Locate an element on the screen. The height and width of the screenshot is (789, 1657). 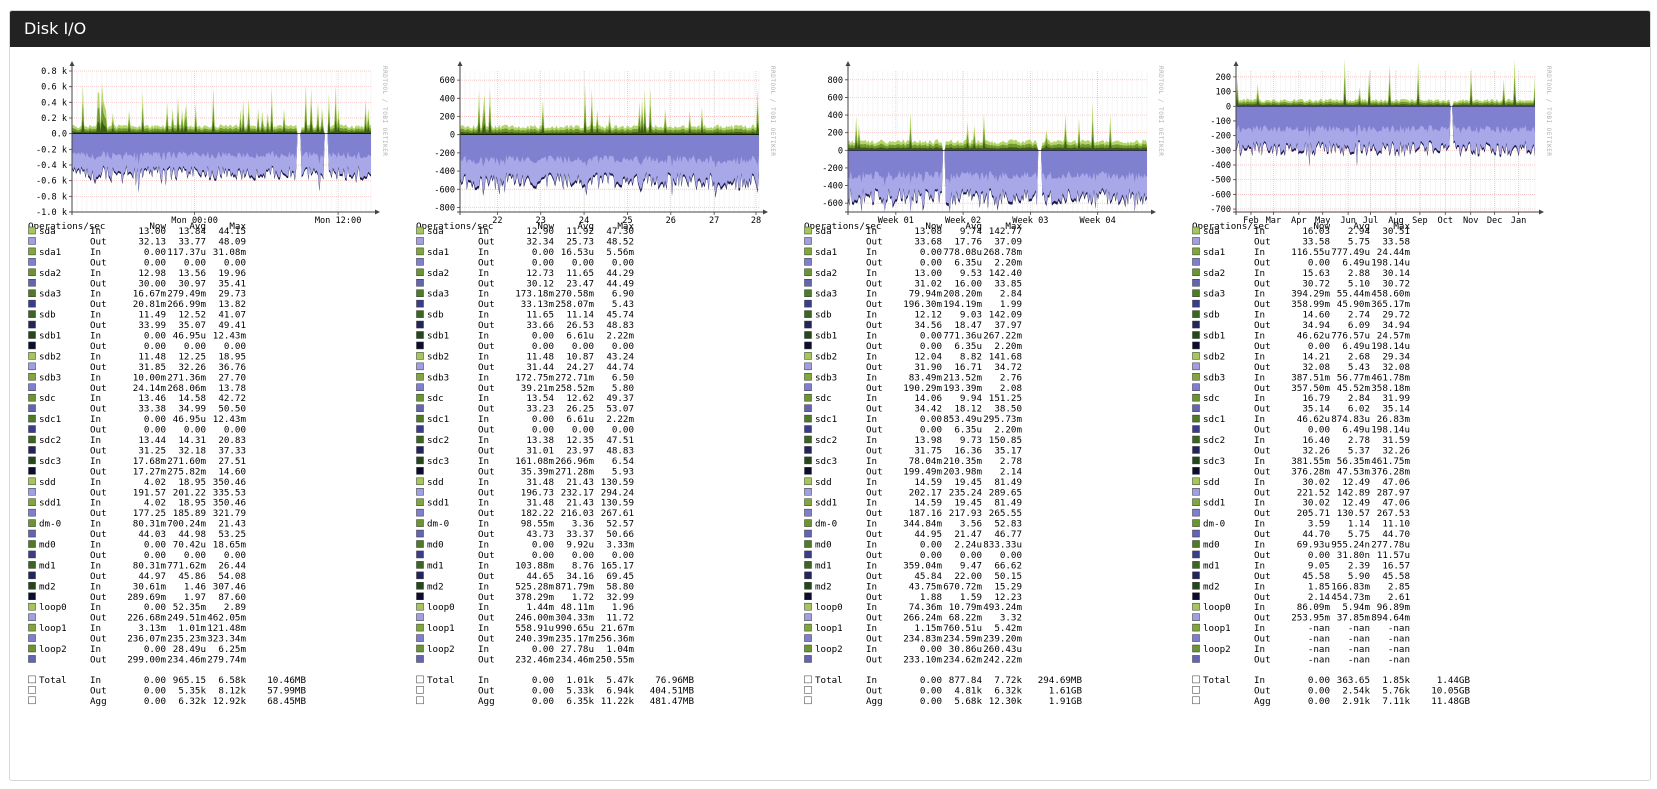
out-max-value: 13.82 is located at coordinates (232, 304).